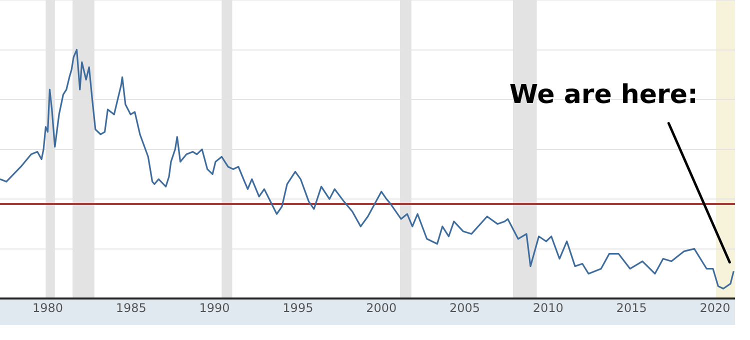 The height and width of the screenshot is (340, 750). I want to click on annotation: We are here:, so click(603, 95).